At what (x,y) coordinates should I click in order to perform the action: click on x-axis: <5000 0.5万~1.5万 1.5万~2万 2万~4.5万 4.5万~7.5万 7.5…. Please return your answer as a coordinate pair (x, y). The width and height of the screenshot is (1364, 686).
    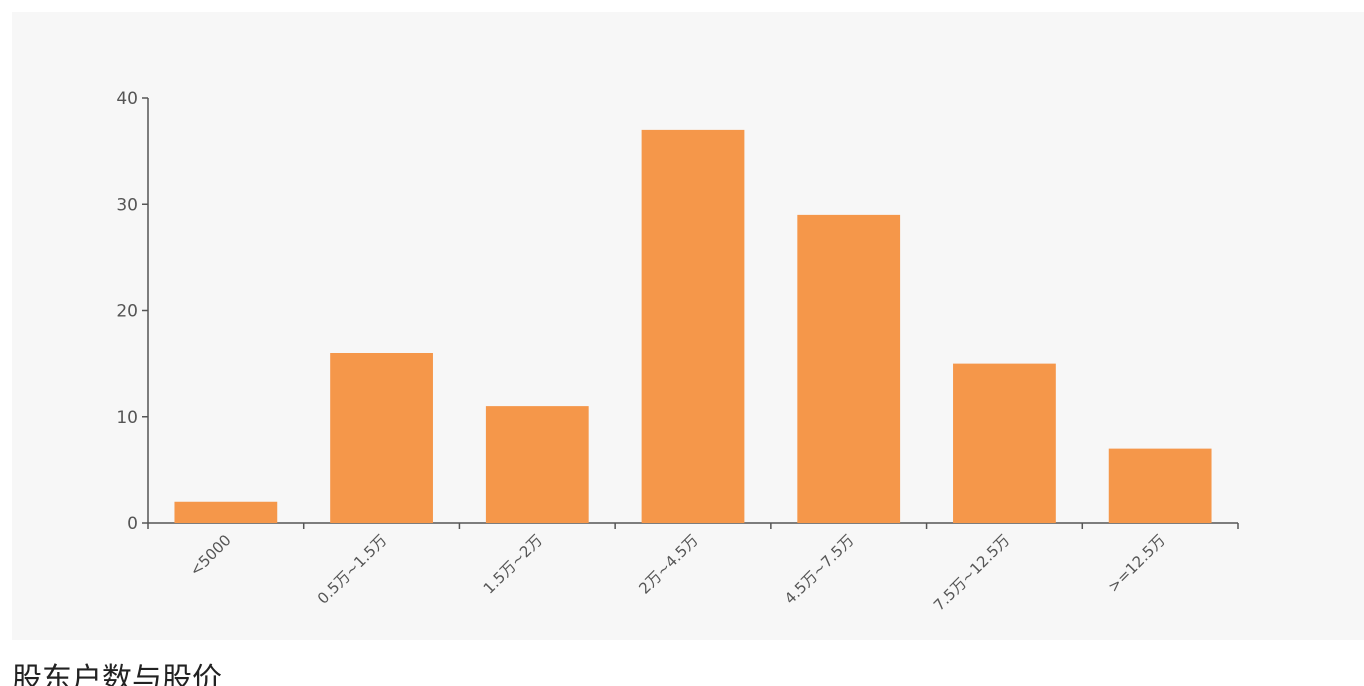
    Looking at the image, I should click on (693, 568).